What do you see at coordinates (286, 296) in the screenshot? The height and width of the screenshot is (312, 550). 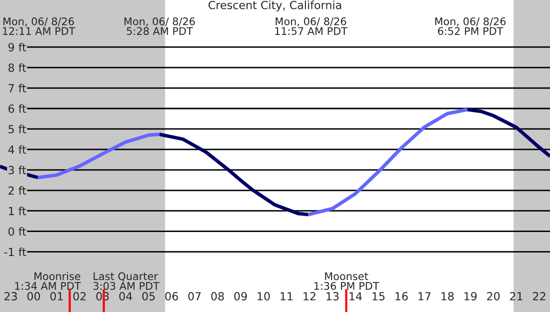 I see `x-tick-label: 11` at bounding box center [286, 296].